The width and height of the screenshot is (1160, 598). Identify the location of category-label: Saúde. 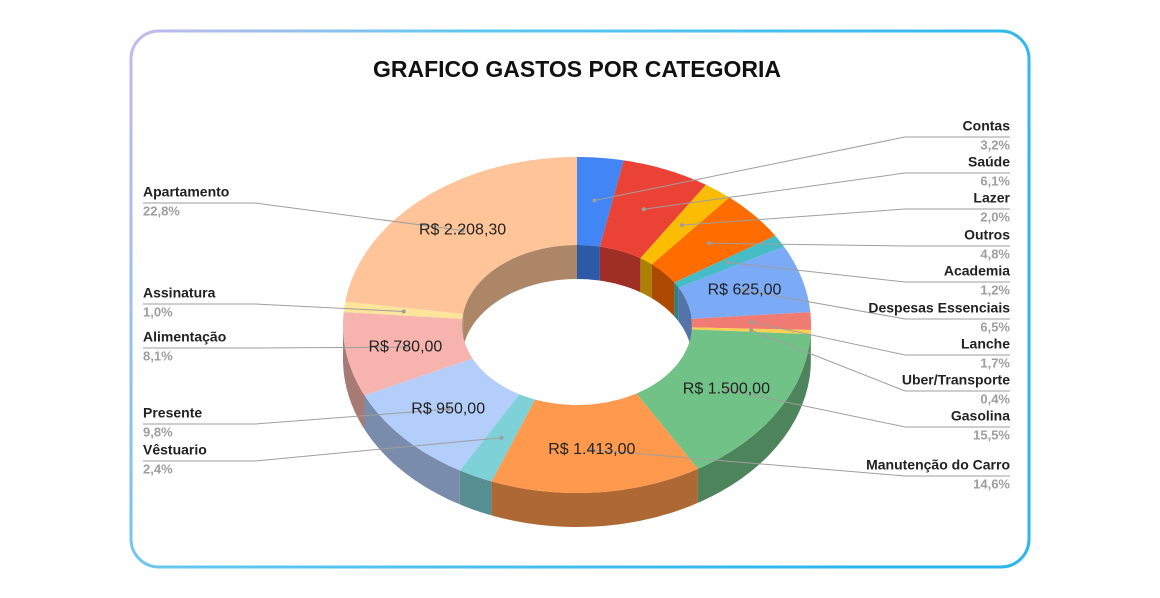
(989, 162).